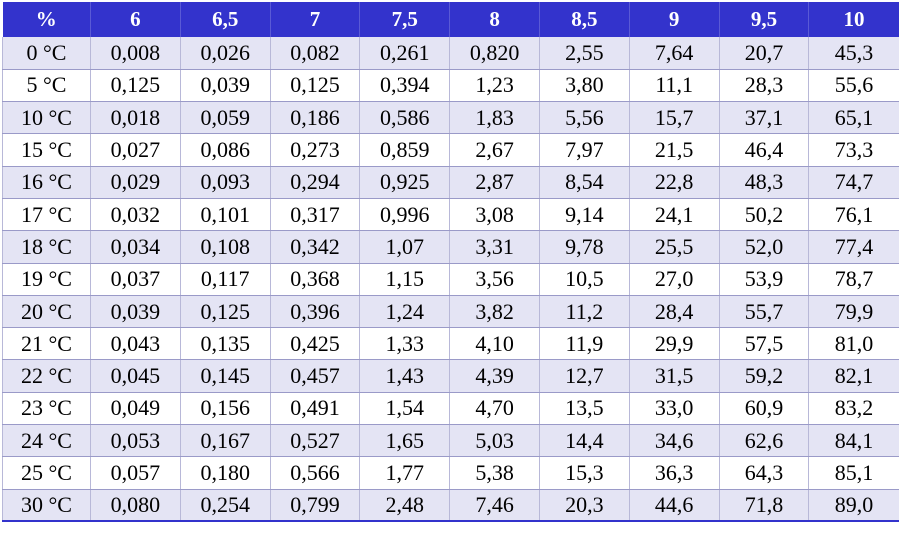 This screenshot has width=900, height=536. Describe the element at coordinates (584, 441) in the screenshot. I see `value-cell: 14,4` at that location.